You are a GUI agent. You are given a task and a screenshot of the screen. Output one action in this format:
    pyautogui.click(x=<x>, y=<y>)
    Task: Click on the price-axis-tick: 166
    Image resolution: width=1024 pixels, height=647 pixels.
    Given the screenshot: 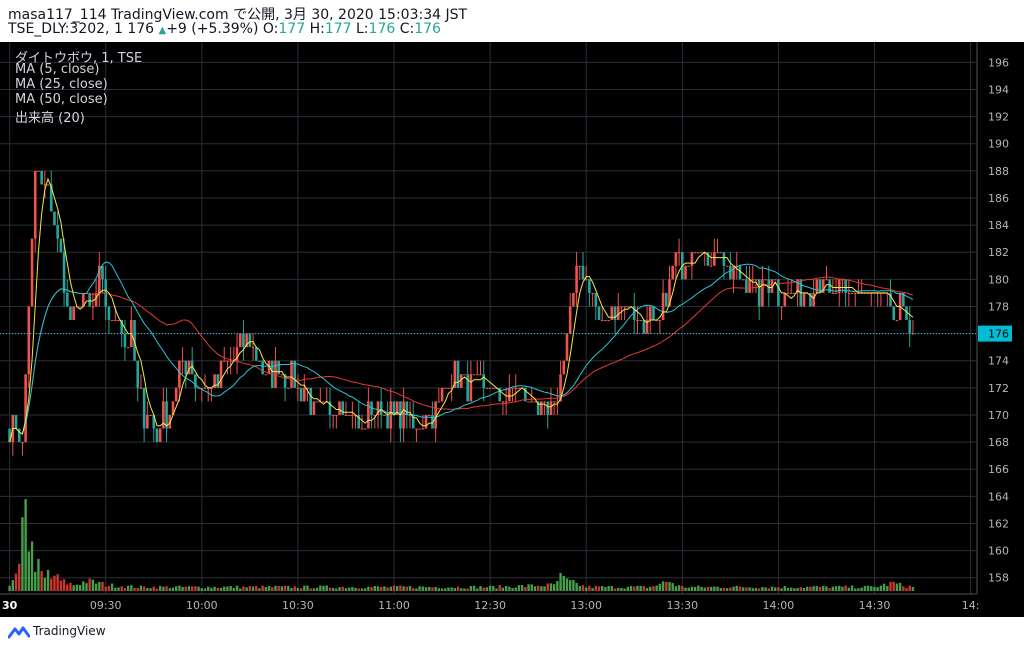 What is the action you would take?
    pyautogui.click(x=998, y=469)
    